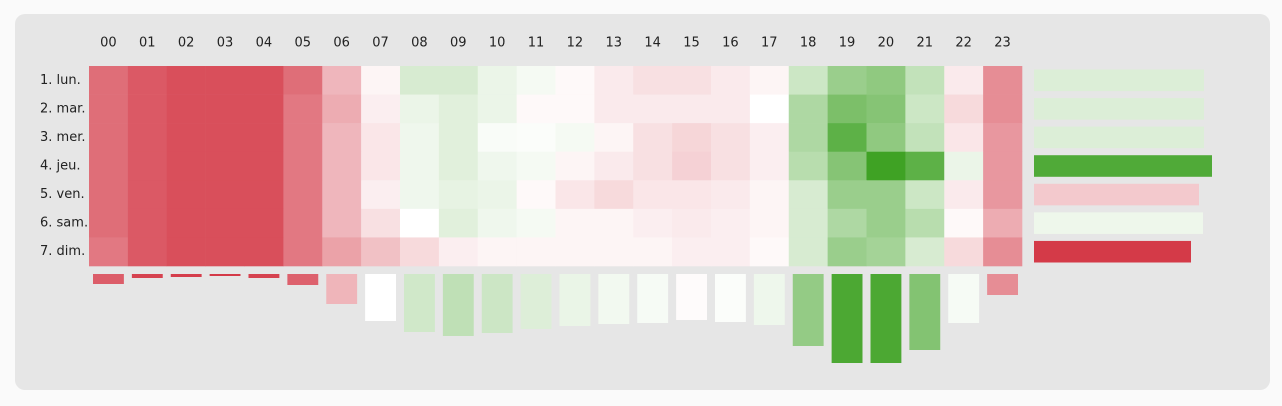 Image resolution: width=1282 pixels, height=406 pixels. I want to click on x-tick-label: 02, so click(186, 43).